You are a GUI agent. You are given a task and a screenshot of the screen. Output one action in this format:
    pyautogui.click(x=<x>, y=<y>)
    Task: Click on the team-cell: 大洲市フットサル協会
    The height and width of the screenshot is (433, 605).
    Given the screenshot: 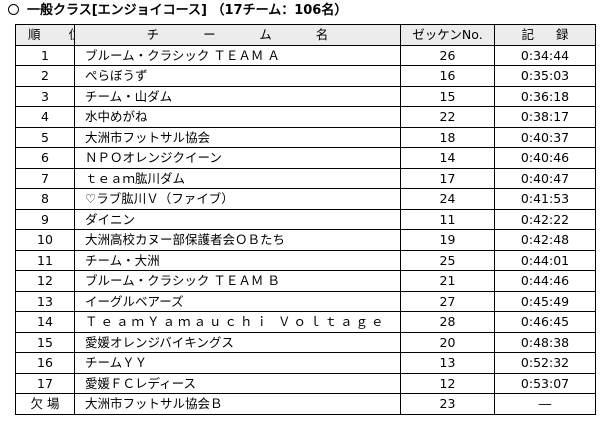 What is the action you would take?
    pyautogui.click(x=237, y=137)
    